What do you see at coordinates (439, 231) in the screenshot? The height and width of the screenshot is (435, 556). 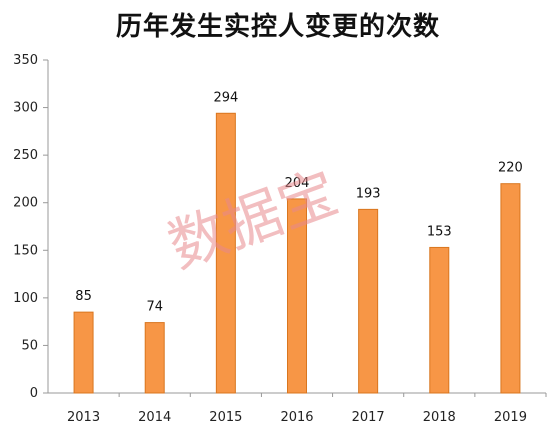 I see `data-label-2018: 153` at bounding box center [439, 231].